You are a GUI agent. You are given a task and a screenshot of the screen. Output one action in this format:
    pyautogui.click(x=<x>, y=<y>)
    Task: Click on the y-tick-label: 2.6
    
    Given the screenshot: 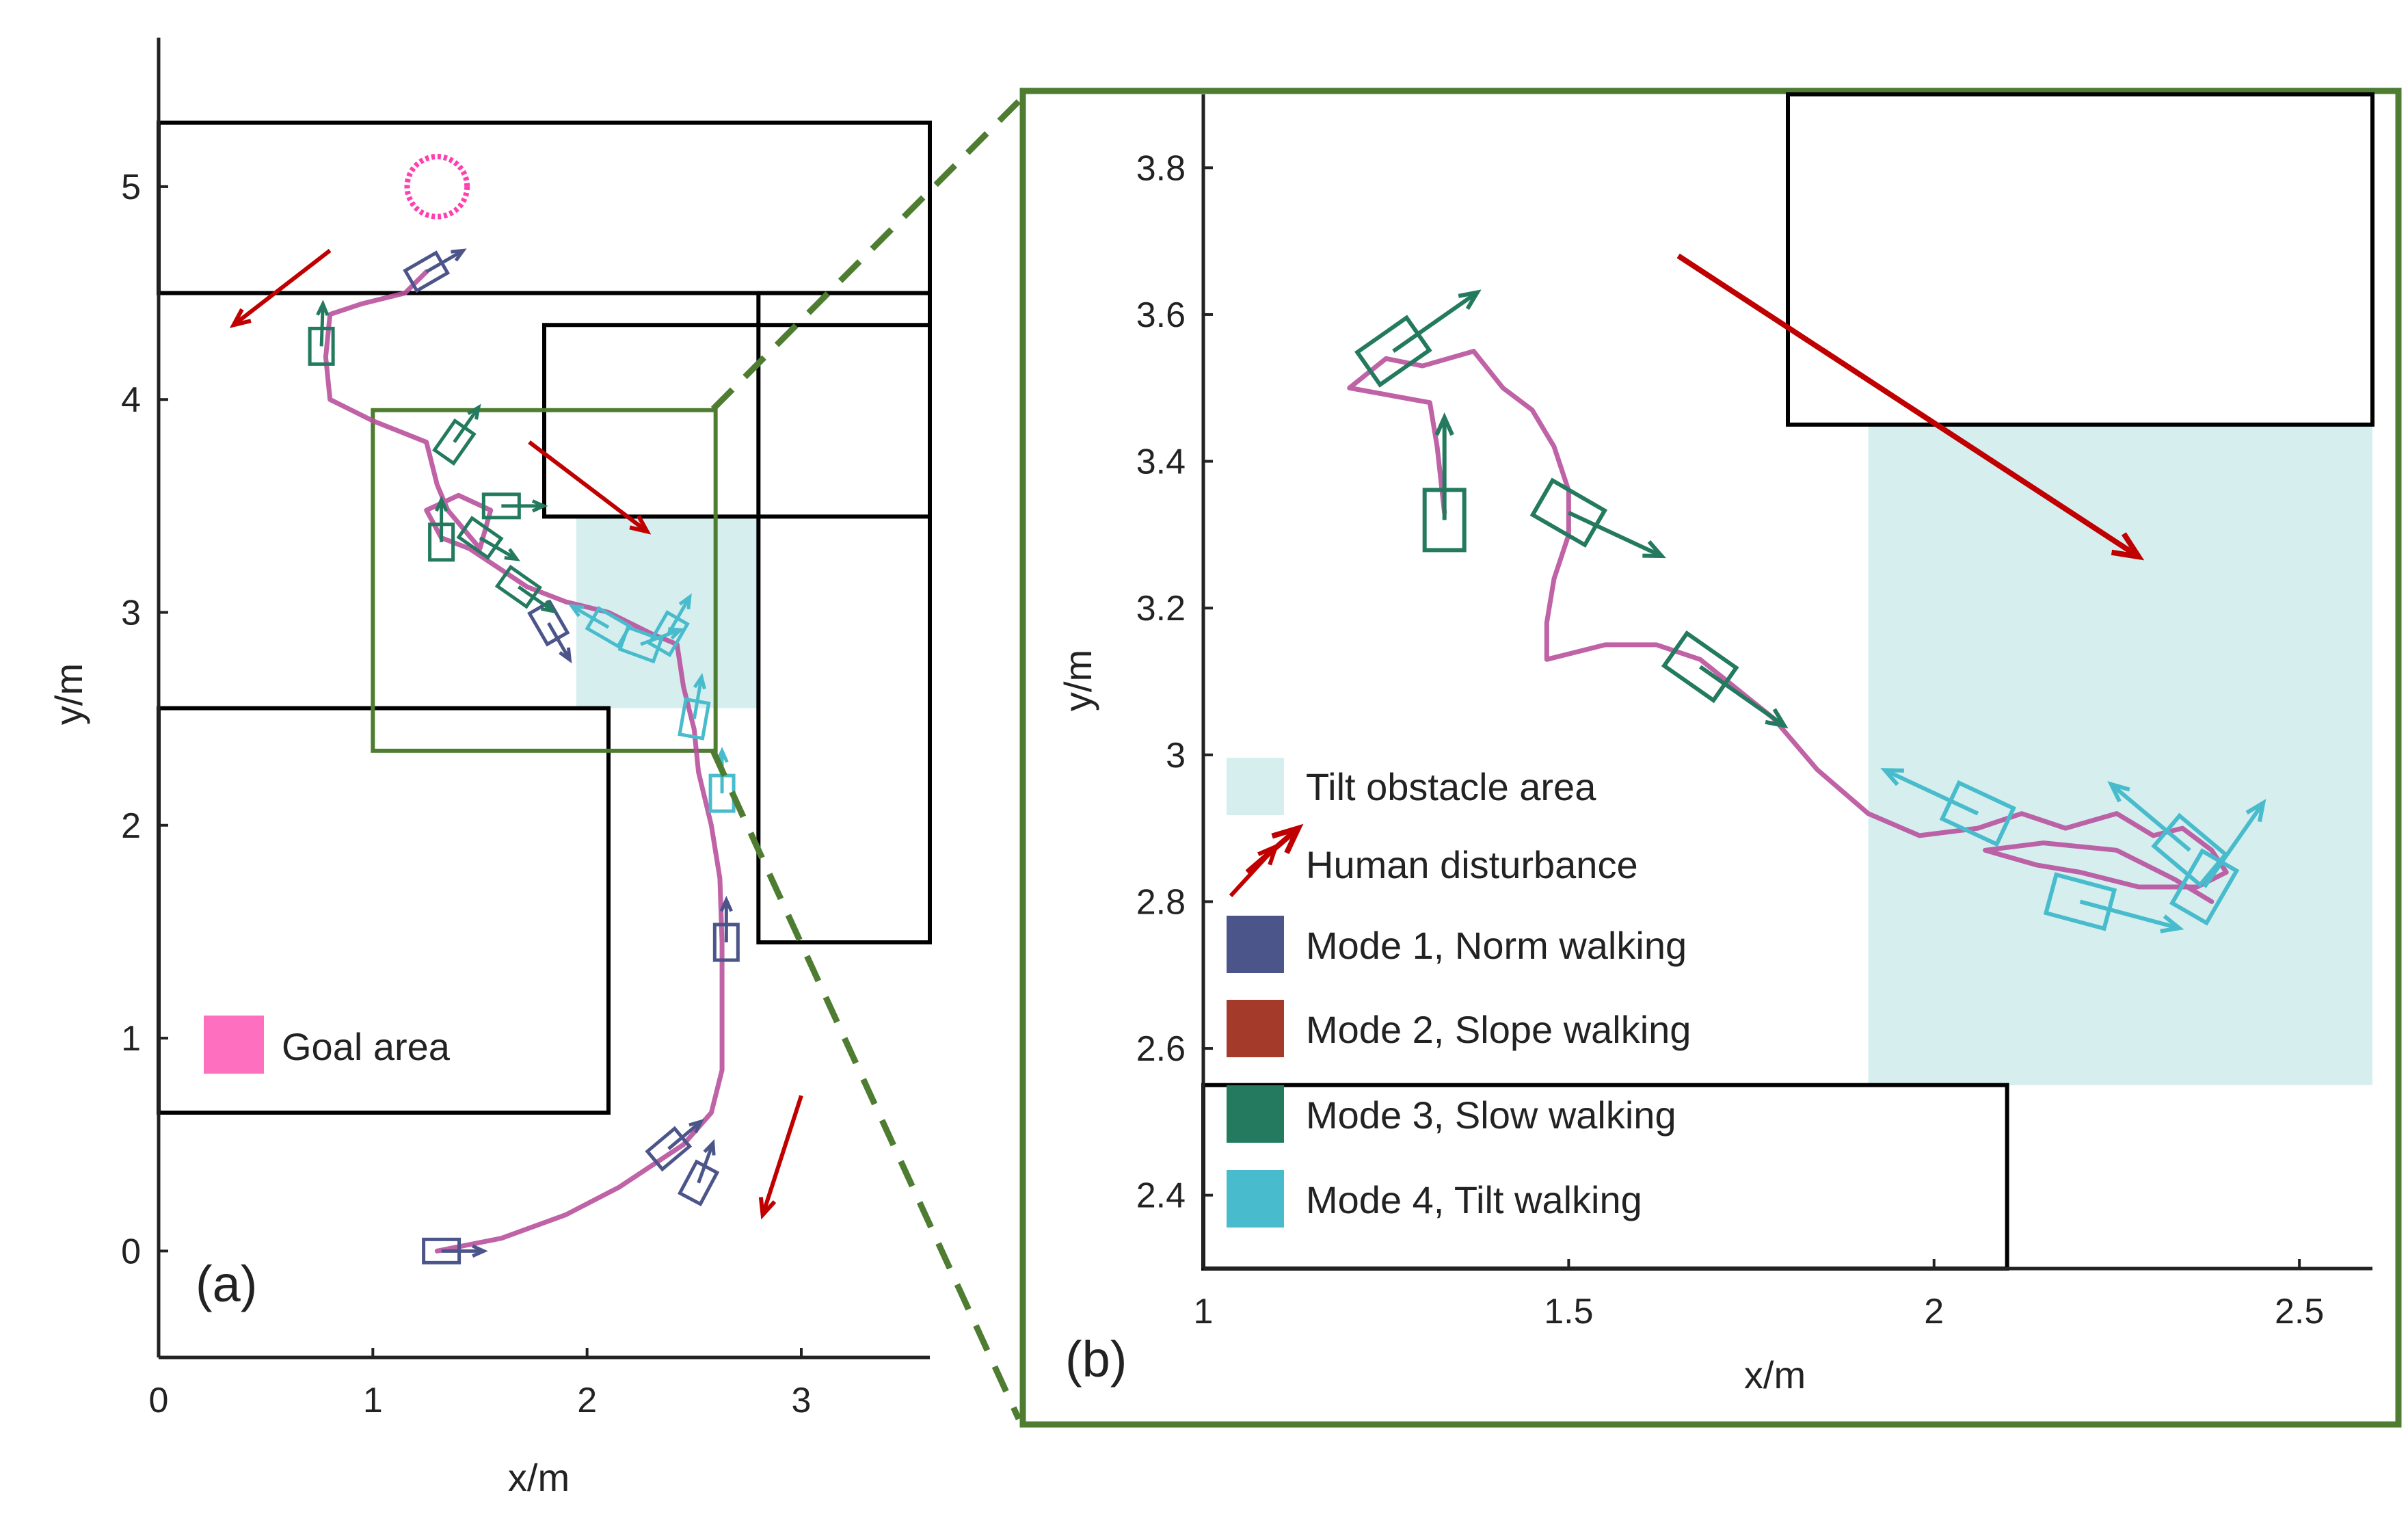 What is the action you would take?
    pyautogui.click(x=1161, y=1049)
    